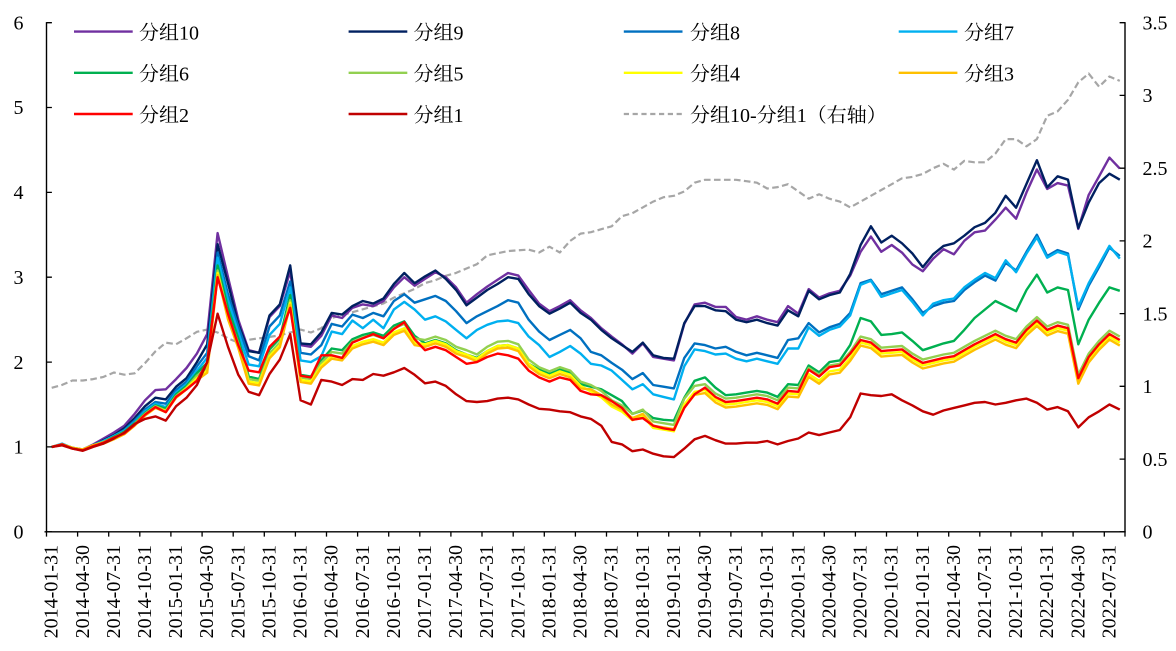 The width and height of the screenshot is (1176, 651). I want to click on svg-text: 2020-10-31, so click(892, 591).